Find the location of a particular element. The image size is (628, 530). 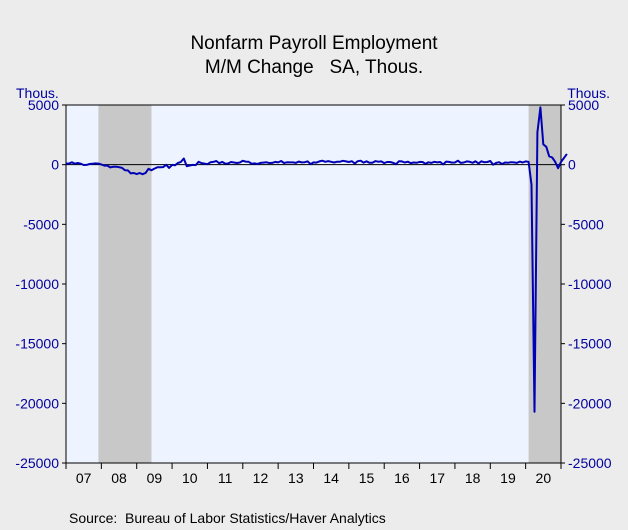

x-tick-label: 11 is located at coordinates (225, 478).